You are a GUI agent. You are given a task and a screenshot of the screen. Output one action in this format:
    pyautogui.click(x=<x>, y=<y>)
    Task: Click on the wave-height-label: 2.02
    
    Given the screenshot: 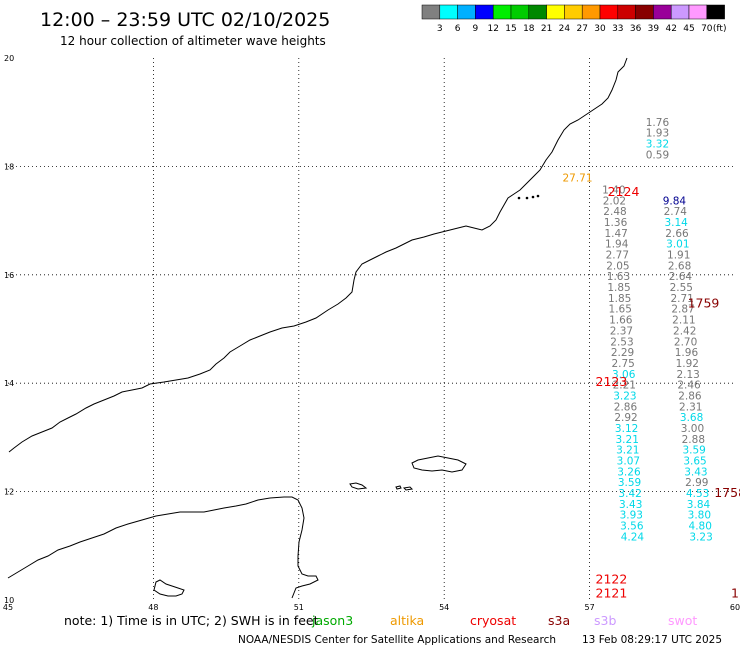 What is the action you would take?
    pyautogui.click(x=614, y=201)
    